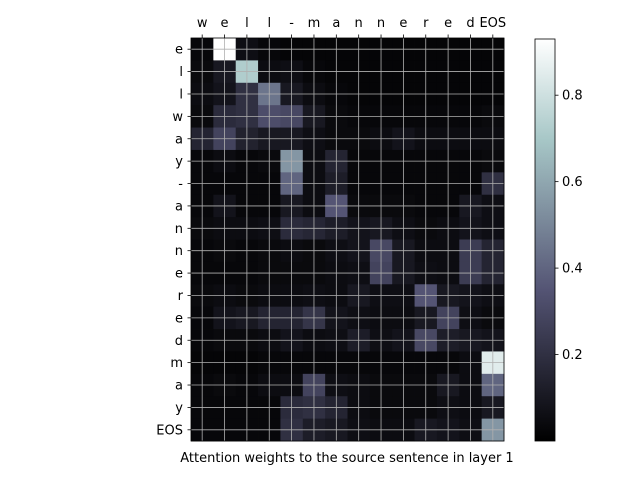 Image resolution: width=640 pixels, height=480 pixels. I want to click on y-tick-label: EOS, so click(169, 430).